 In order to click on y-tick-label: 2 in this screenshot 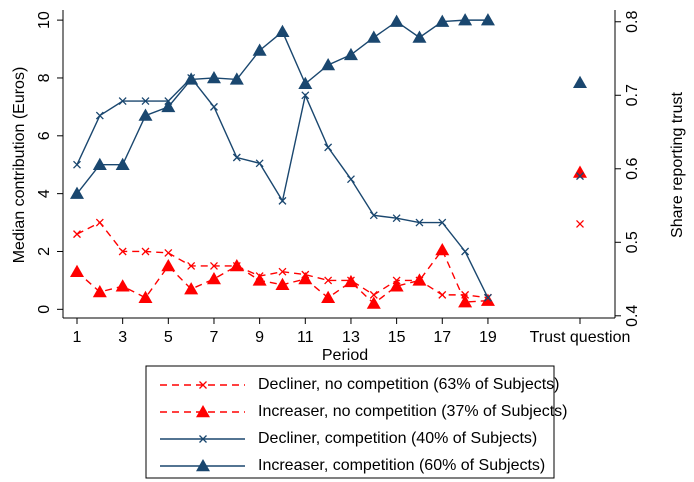, I will do `click(44, 251)`.